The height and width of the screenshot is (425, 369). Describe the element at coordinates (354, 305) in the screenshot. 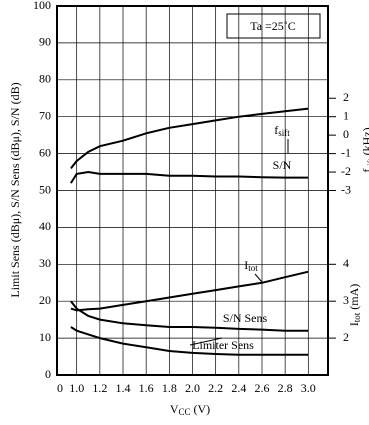

I see `y3-axis-label: Itot (mA)` at that location.